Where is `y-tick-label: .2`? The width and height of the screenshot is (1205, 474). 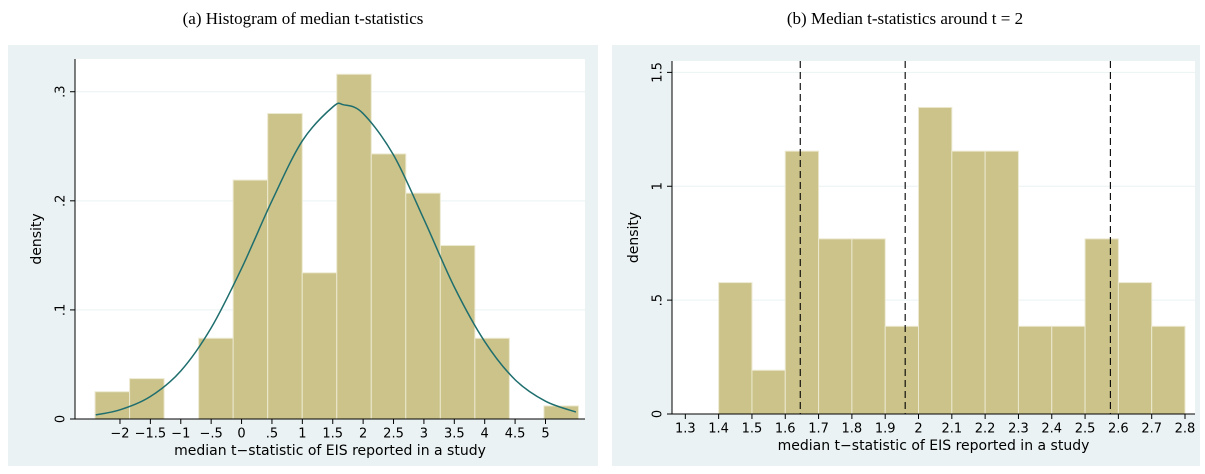 y-tick-label: .2 is located at coordinates (61, 201).